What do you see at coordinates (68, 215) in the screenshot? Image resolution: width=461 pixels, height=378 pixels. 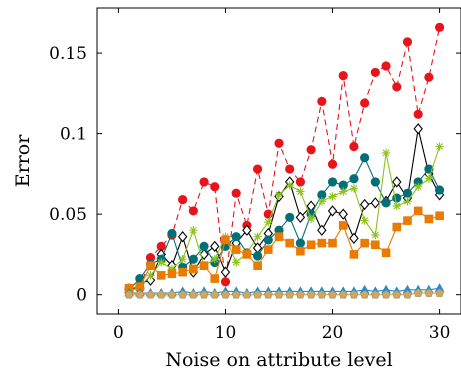 I see `y-tick-label: 0.05` at bounding box center [68, 215].